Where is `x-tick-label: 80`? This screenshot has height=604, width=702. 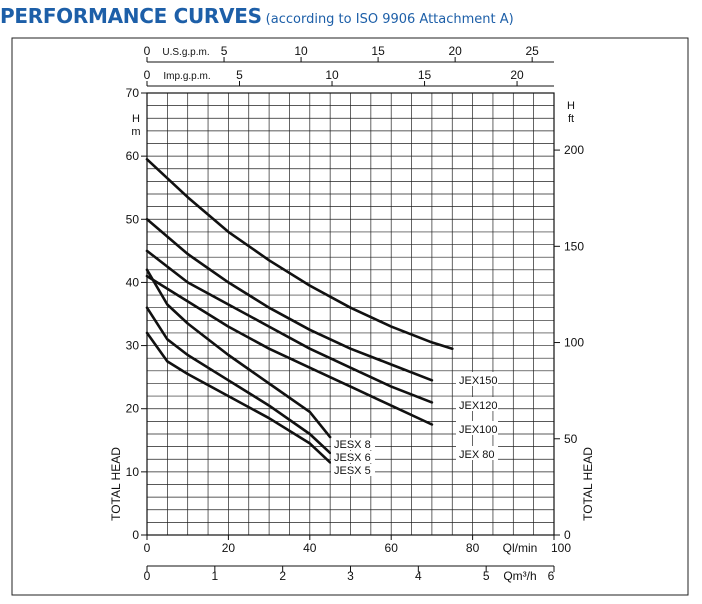
x-tick-label: 80 is located at coordinates (473, 548).